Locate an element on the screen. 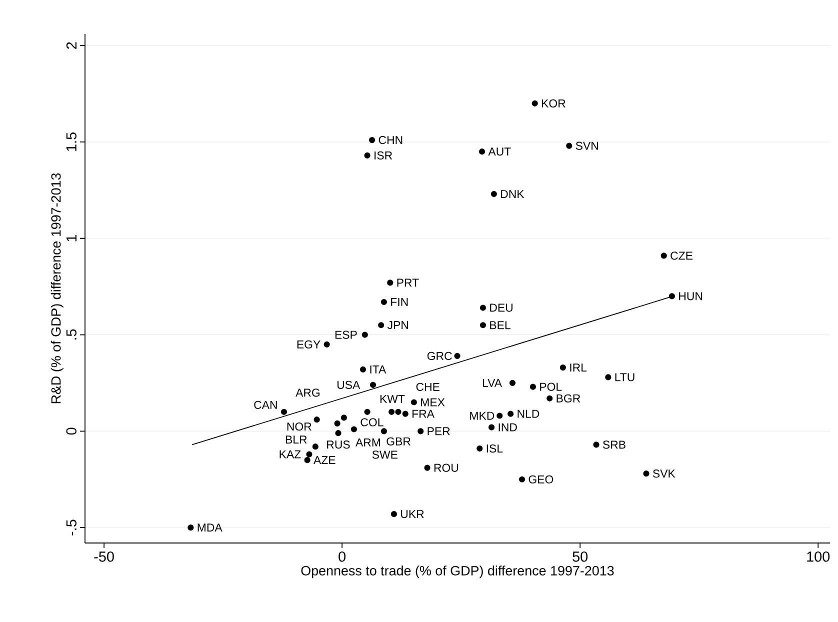 The width and height of the screenshot is (838, 622). annotation: FIN is located at coordinates (399, 302).